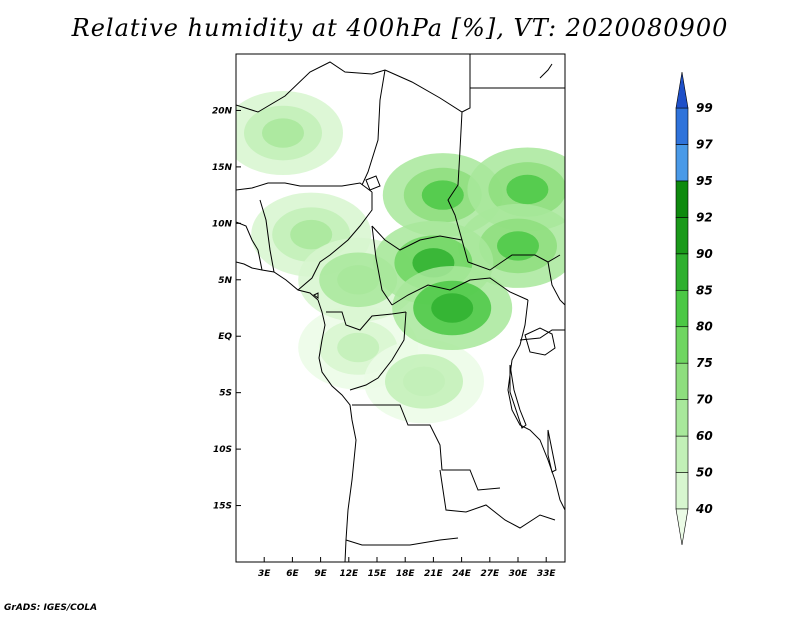  What do you see at coordinates (222, 507) in the screenshot?
I see `y-tick-label: 15S` at bounding box center [222, 507].